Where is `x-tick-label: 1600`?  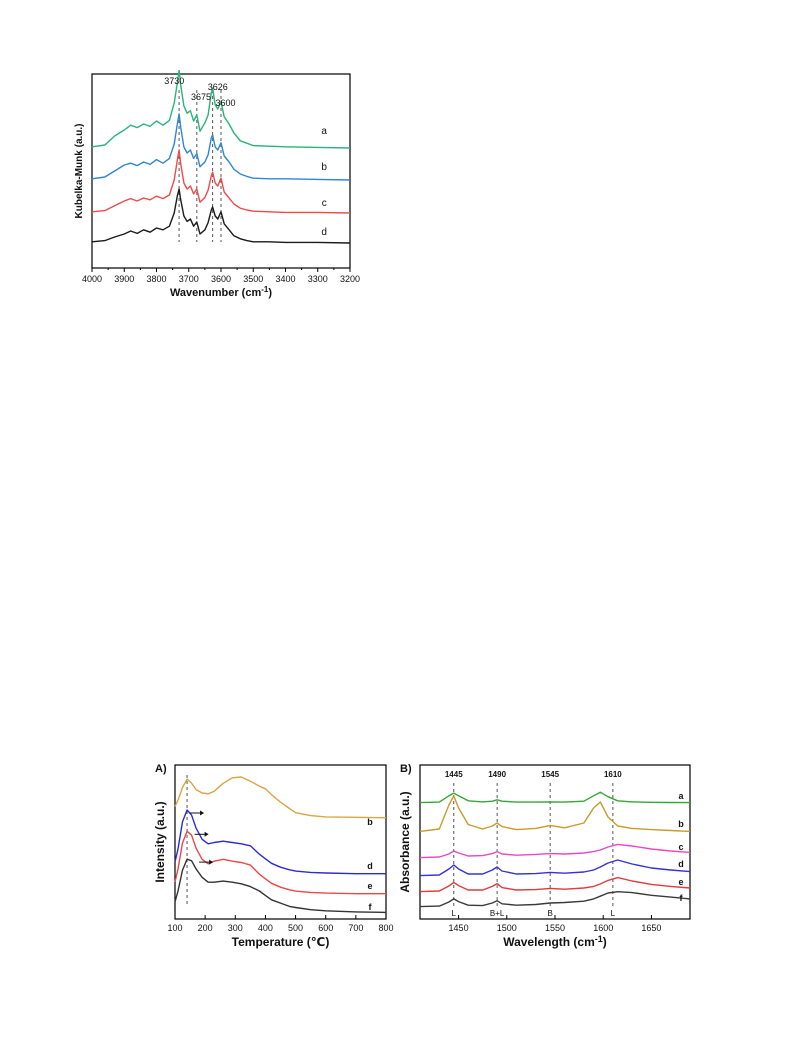 x-tick-label: 1600 is located at coordinates (603, 928).